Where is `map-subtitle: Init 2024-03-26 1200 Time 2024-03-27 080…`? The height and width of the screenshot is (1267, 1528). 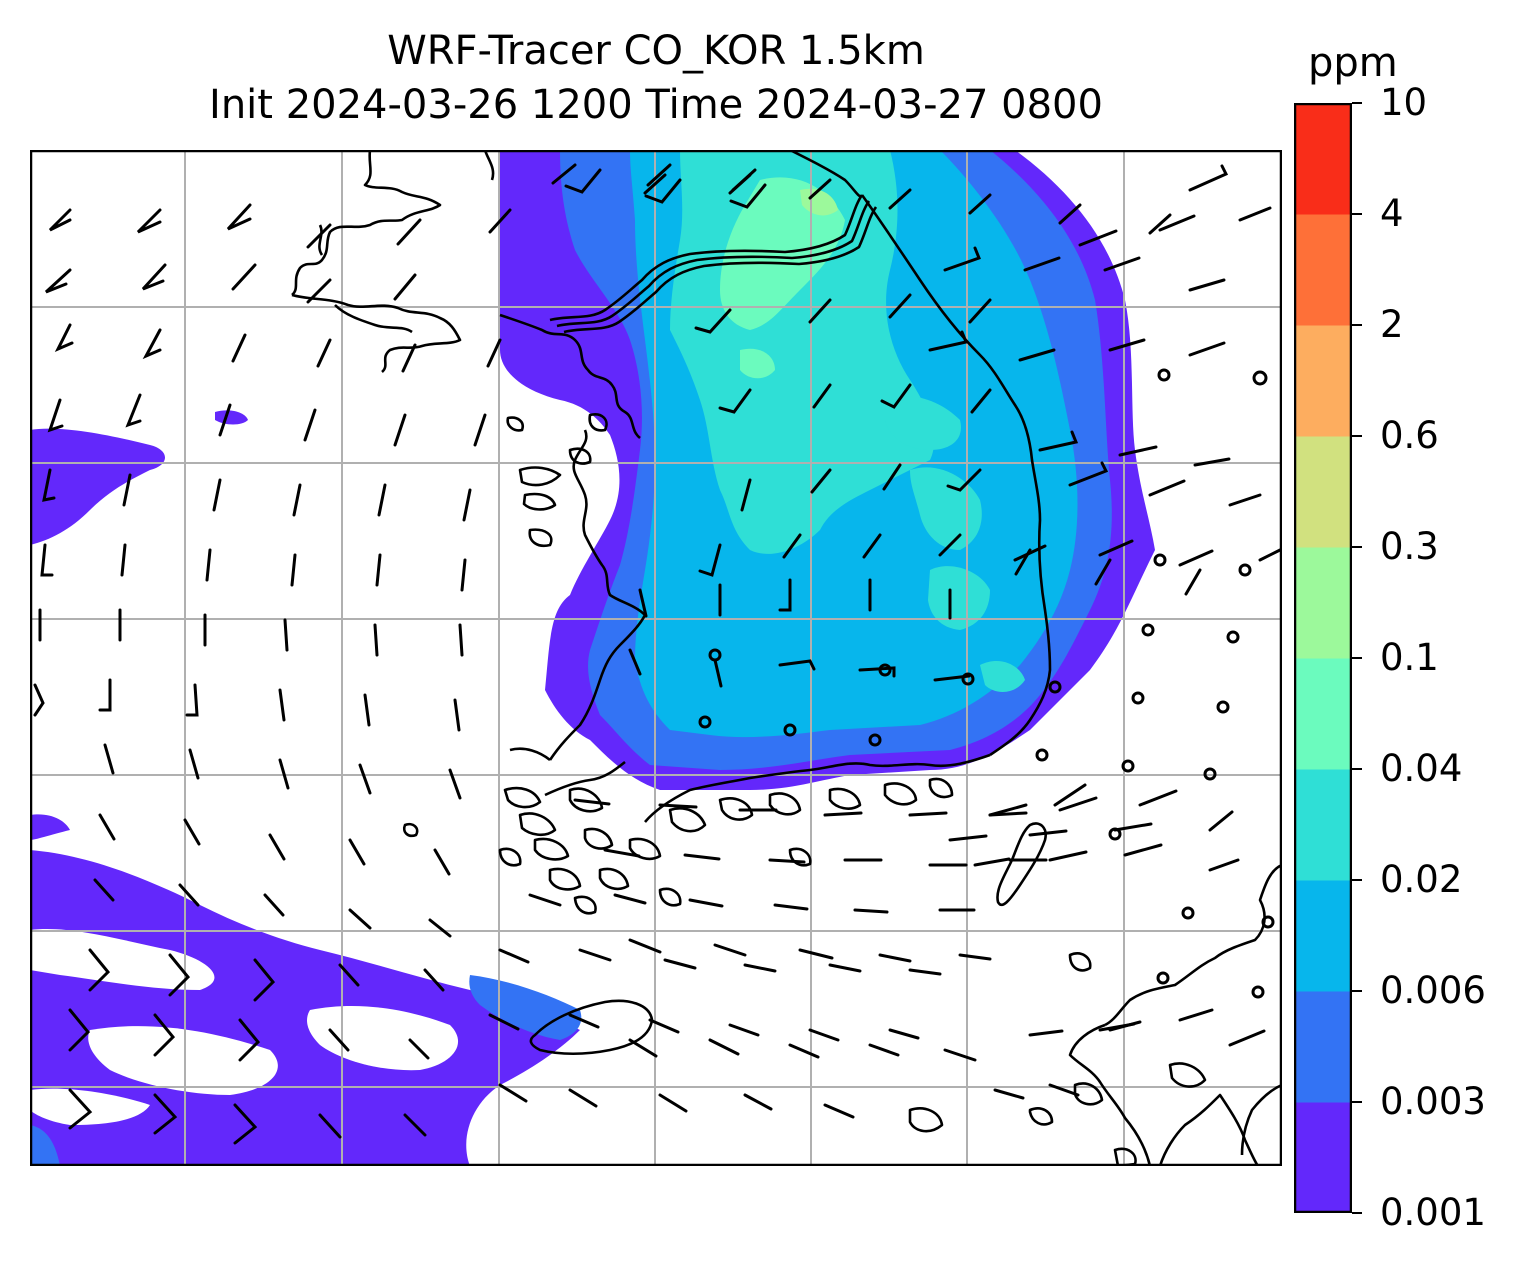
map-subtitle: Init 2024-03-26 1200 Time 2024-03-27 080… is located at coordinates (656, 105).